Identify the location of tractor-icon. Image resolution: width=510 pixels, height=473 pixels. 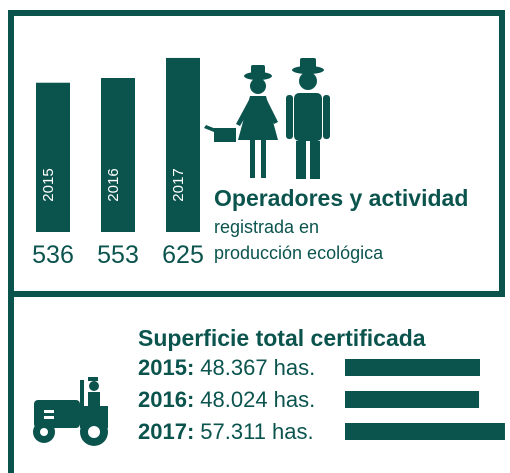
(70, 411).